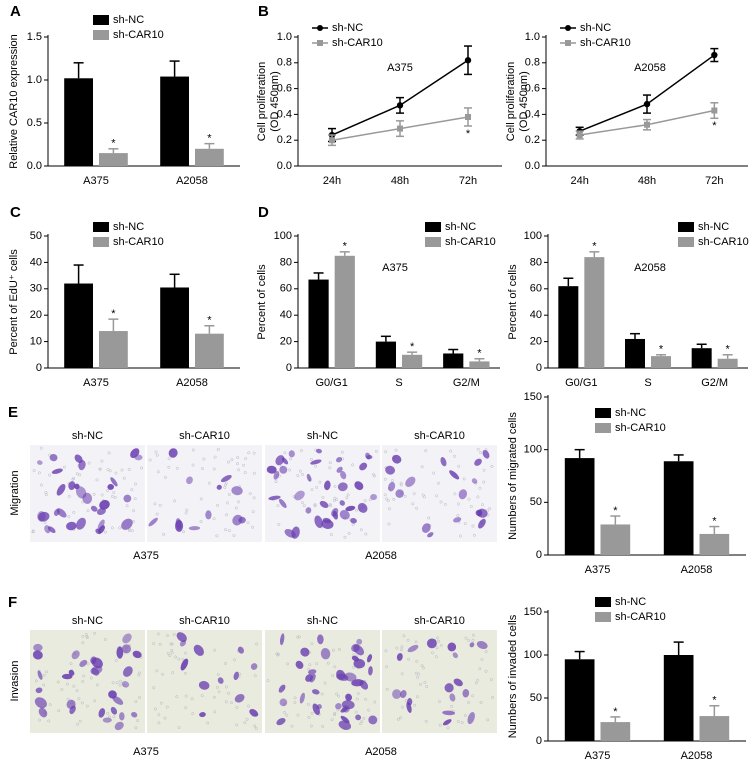  Describe the element at coordinates (381, 556) in the screenshot. I see `cell-line-label: A2058` at that location.